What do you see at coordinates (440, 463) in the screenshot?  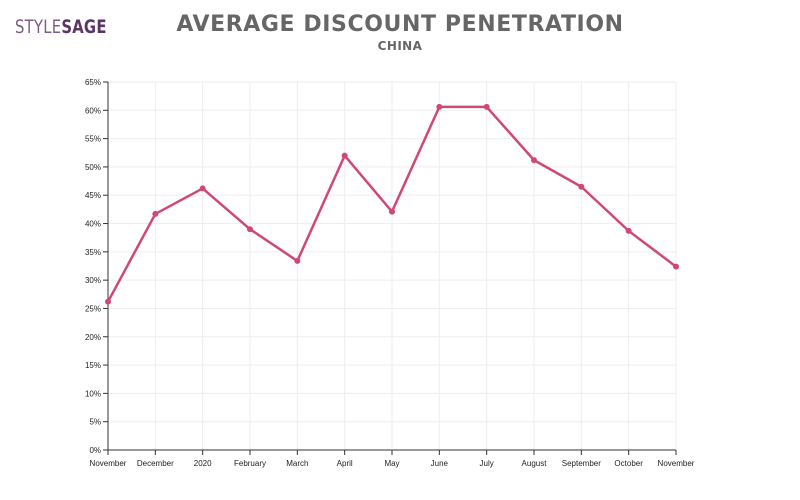 I see `x-tick-label: June` at bounding box center [440, 463].